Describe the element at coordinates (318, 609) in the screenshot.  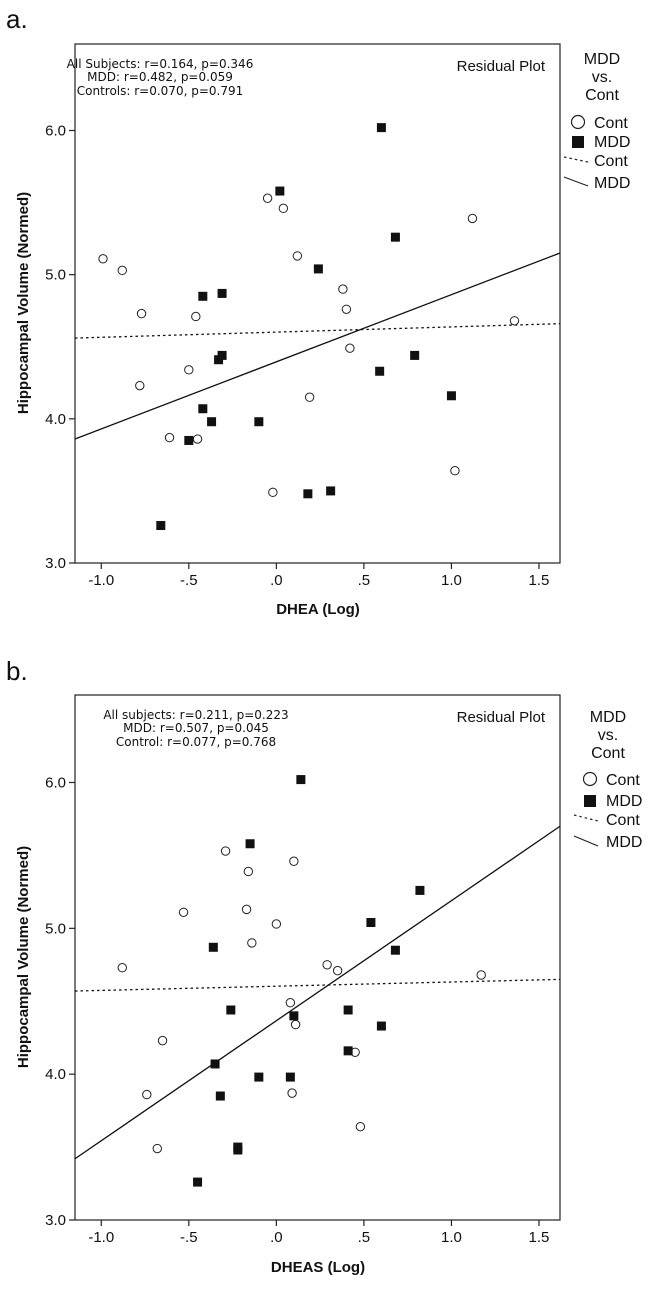
I see `panel-a-x-axis-label: DHEA (Log)` at that location.